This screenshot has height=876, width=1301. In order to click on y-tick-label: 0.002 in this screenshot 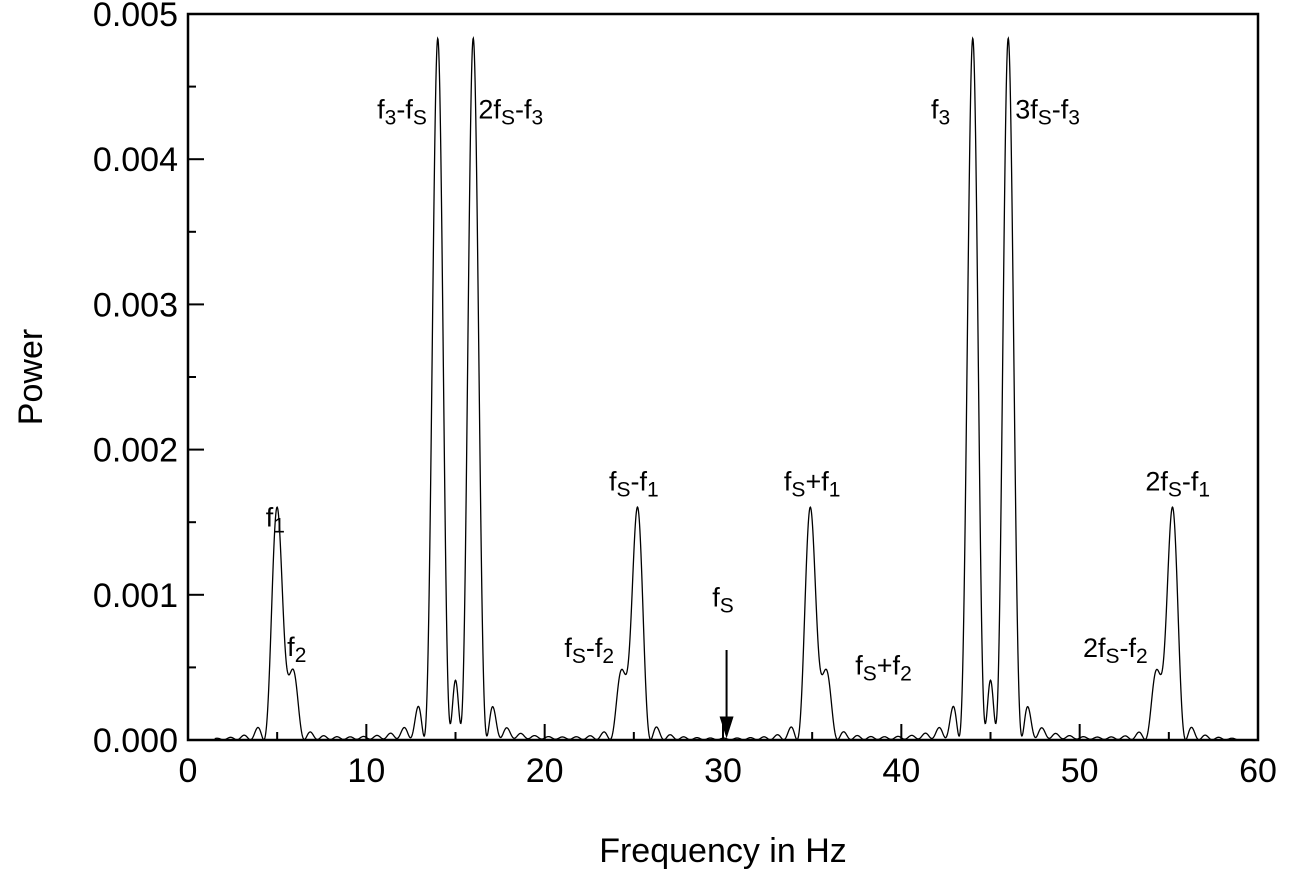, I will do `click(135, 451)`.